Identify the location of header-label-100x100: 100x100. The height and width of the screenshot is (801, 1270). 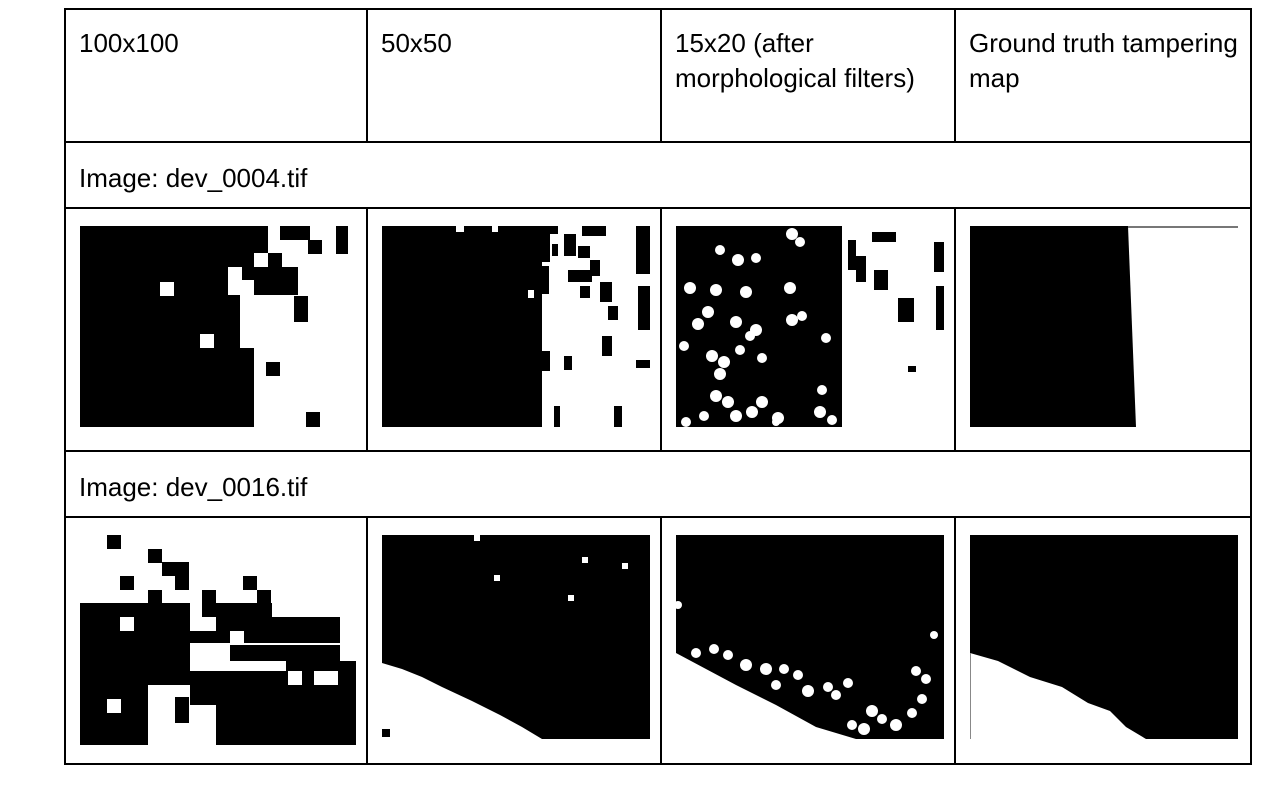
(129, 43).